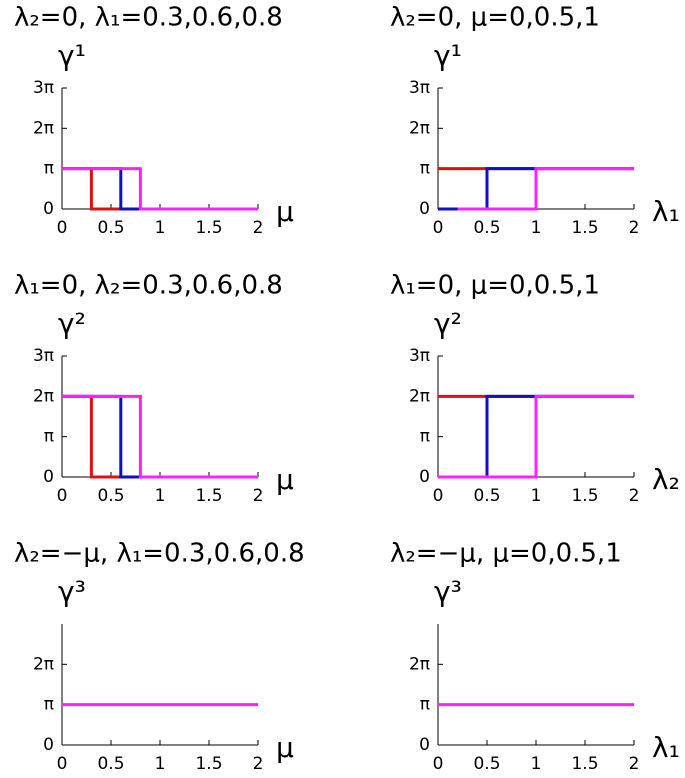  What do you see at coordinates (148, 18) in the screenshot?
I see `panel-title: λ₂=0, λ₁=0.3,0.6,0.8` at bounding box center [148, 18].